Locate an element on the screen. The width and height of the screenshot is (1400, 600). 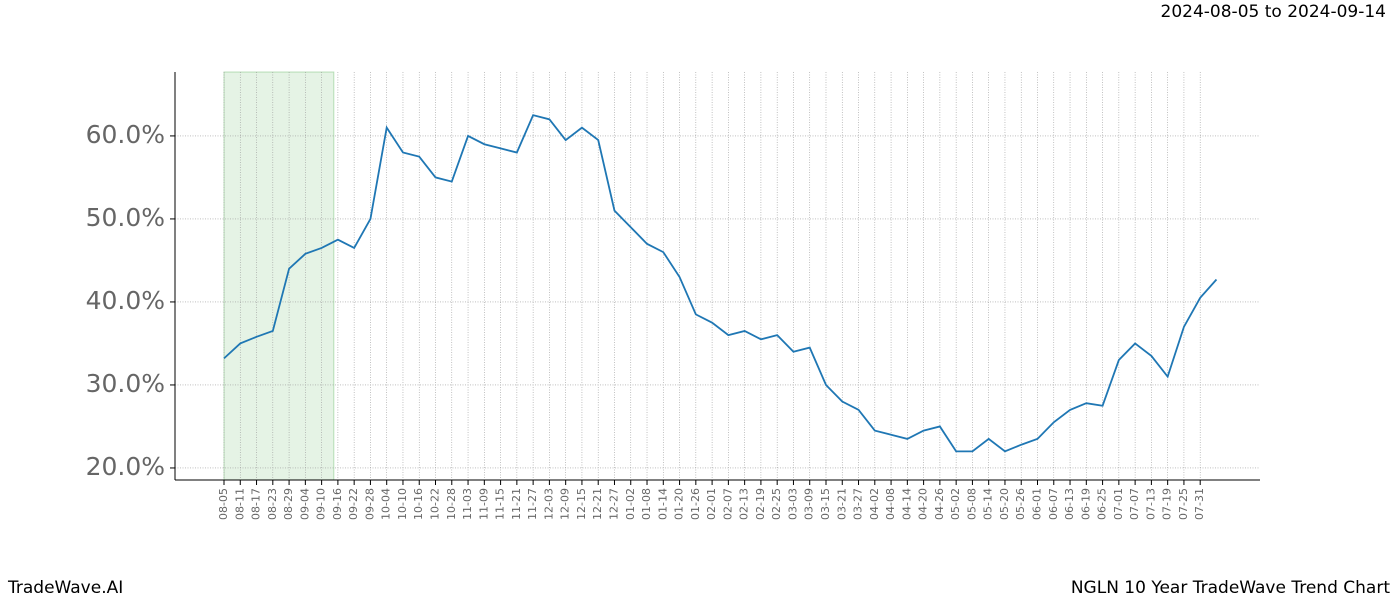
x-tick-label: 03-27 is located at coordinates (858, 504).